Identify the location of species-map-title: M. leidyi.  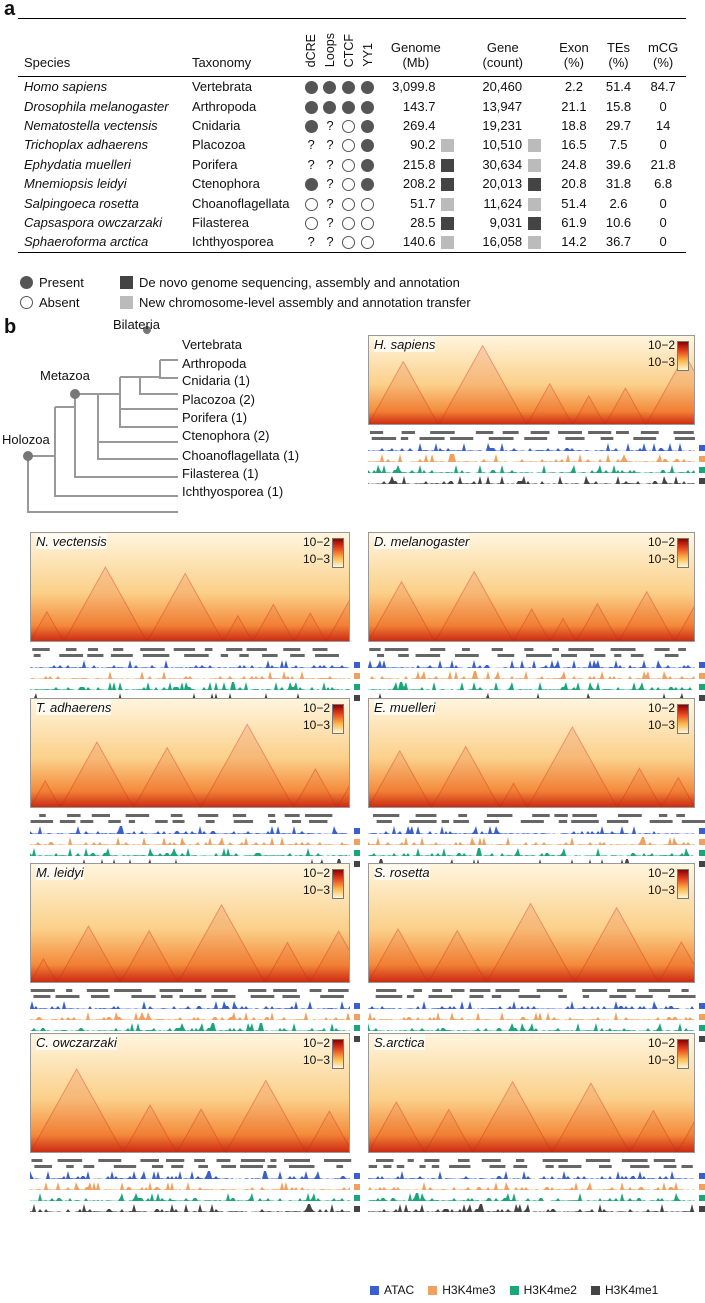
(60, 872).